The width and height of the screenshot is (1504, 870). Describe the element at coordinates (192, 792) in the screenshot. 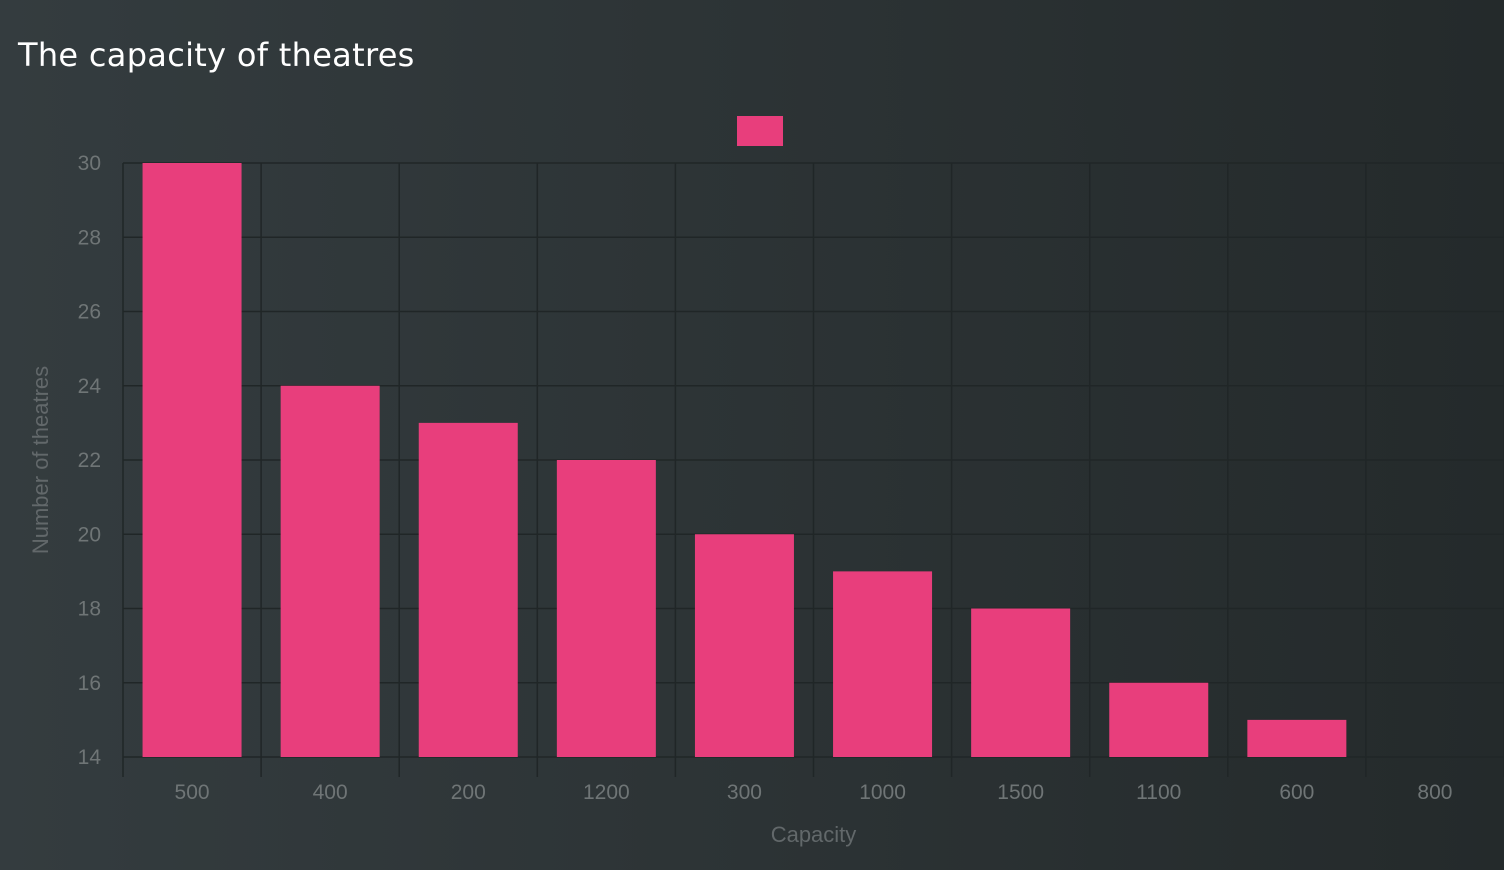

I see `x-tick-label: 500` at that location.